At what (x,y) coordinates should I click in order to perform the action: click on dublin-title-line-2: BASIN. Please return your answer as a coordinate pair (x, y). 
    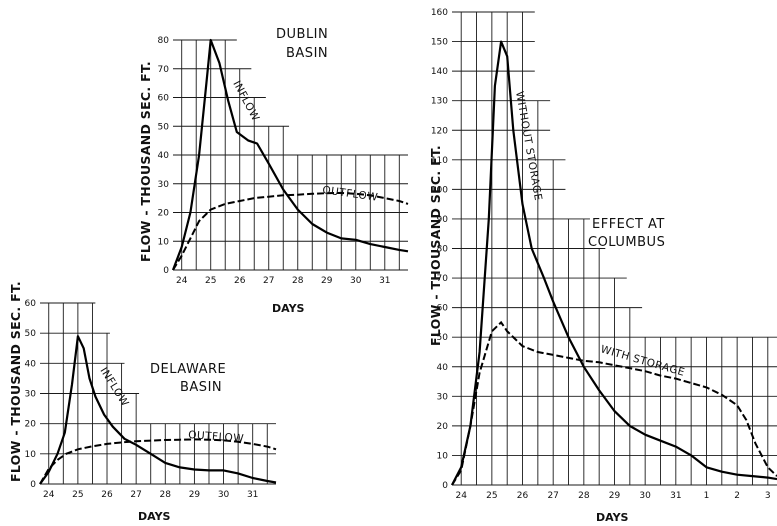
    Looking at the image, I should click on (307, 53).